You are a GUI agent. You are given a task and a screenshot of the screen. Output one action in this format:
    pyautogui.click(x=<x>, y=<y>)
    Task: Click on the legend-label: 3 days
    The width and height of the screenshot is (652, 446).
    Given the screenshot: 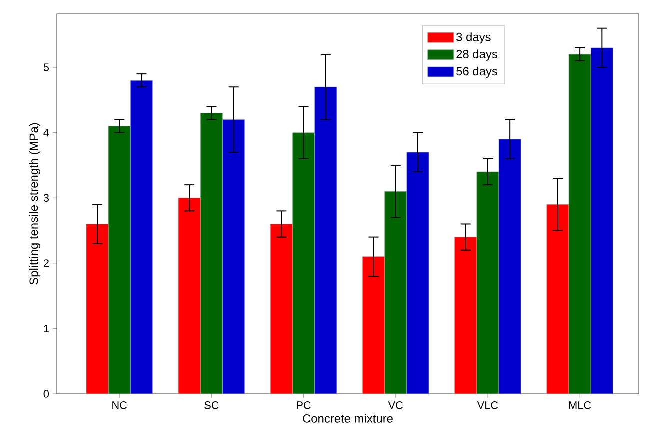 What is the action you would take?
    pyautogui.click(x=473, y=38)
    